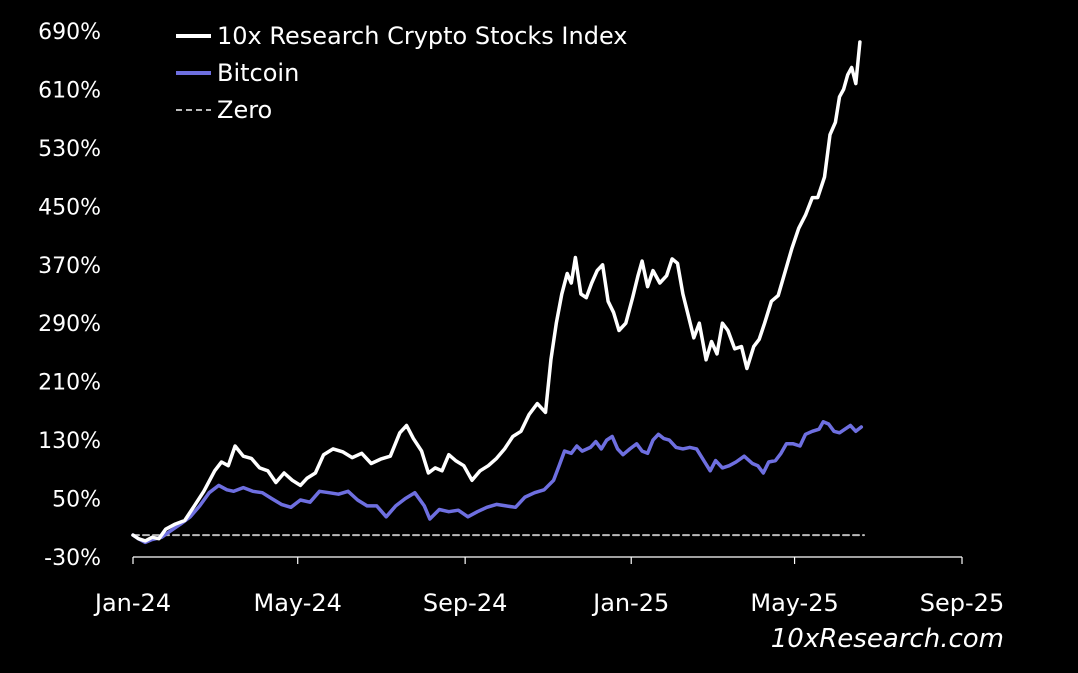 The image size is (1078, 673). I want to click on y-tick-label: 690%, so click(69, 32).